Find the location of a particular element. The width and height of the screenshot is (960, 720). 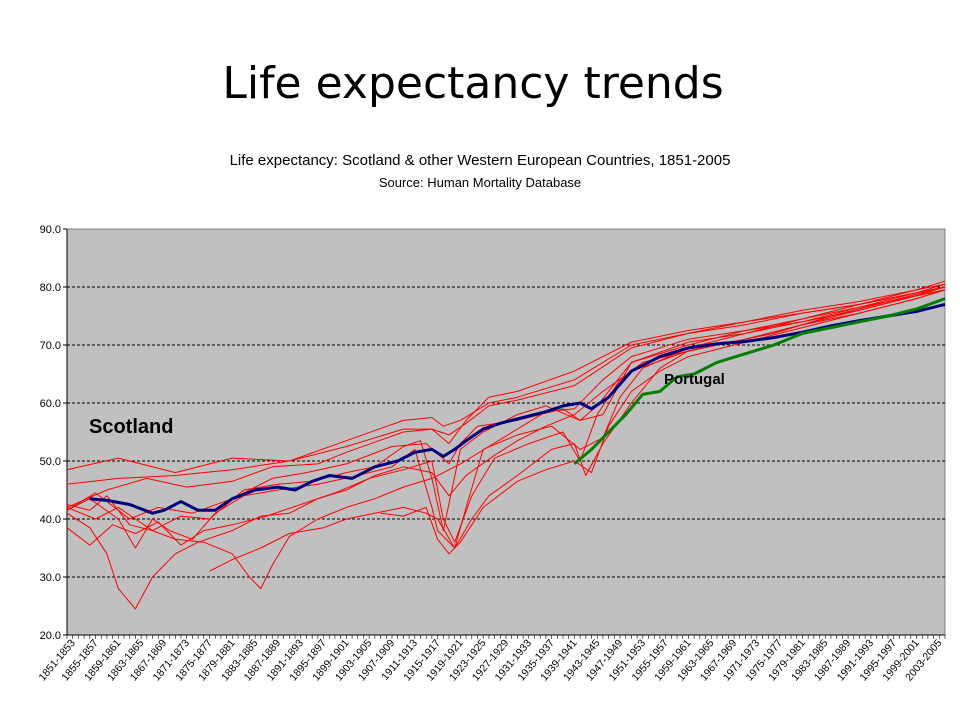

y-tick-label: 50.0 is located at coordinates (50, 462).